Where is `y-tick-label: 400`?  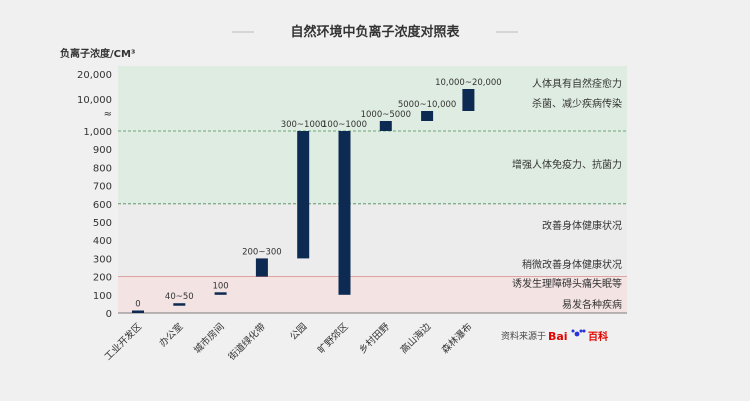 y-tick-label: 400 is located at coordinates (102, 241).